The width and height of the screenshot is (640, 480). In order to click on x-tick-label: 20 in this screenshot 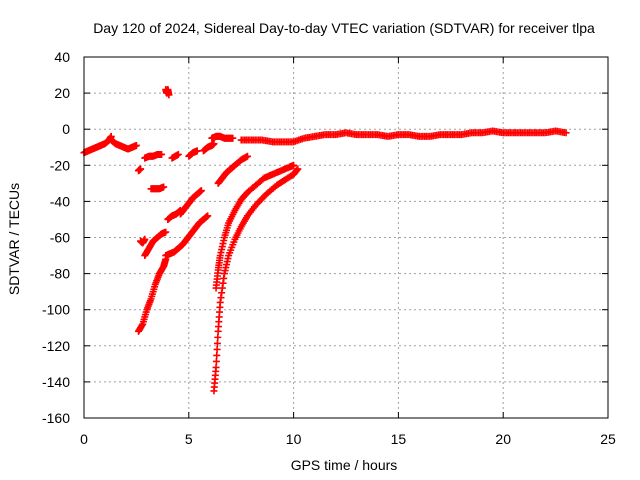, I will do `click(503, 439)`.